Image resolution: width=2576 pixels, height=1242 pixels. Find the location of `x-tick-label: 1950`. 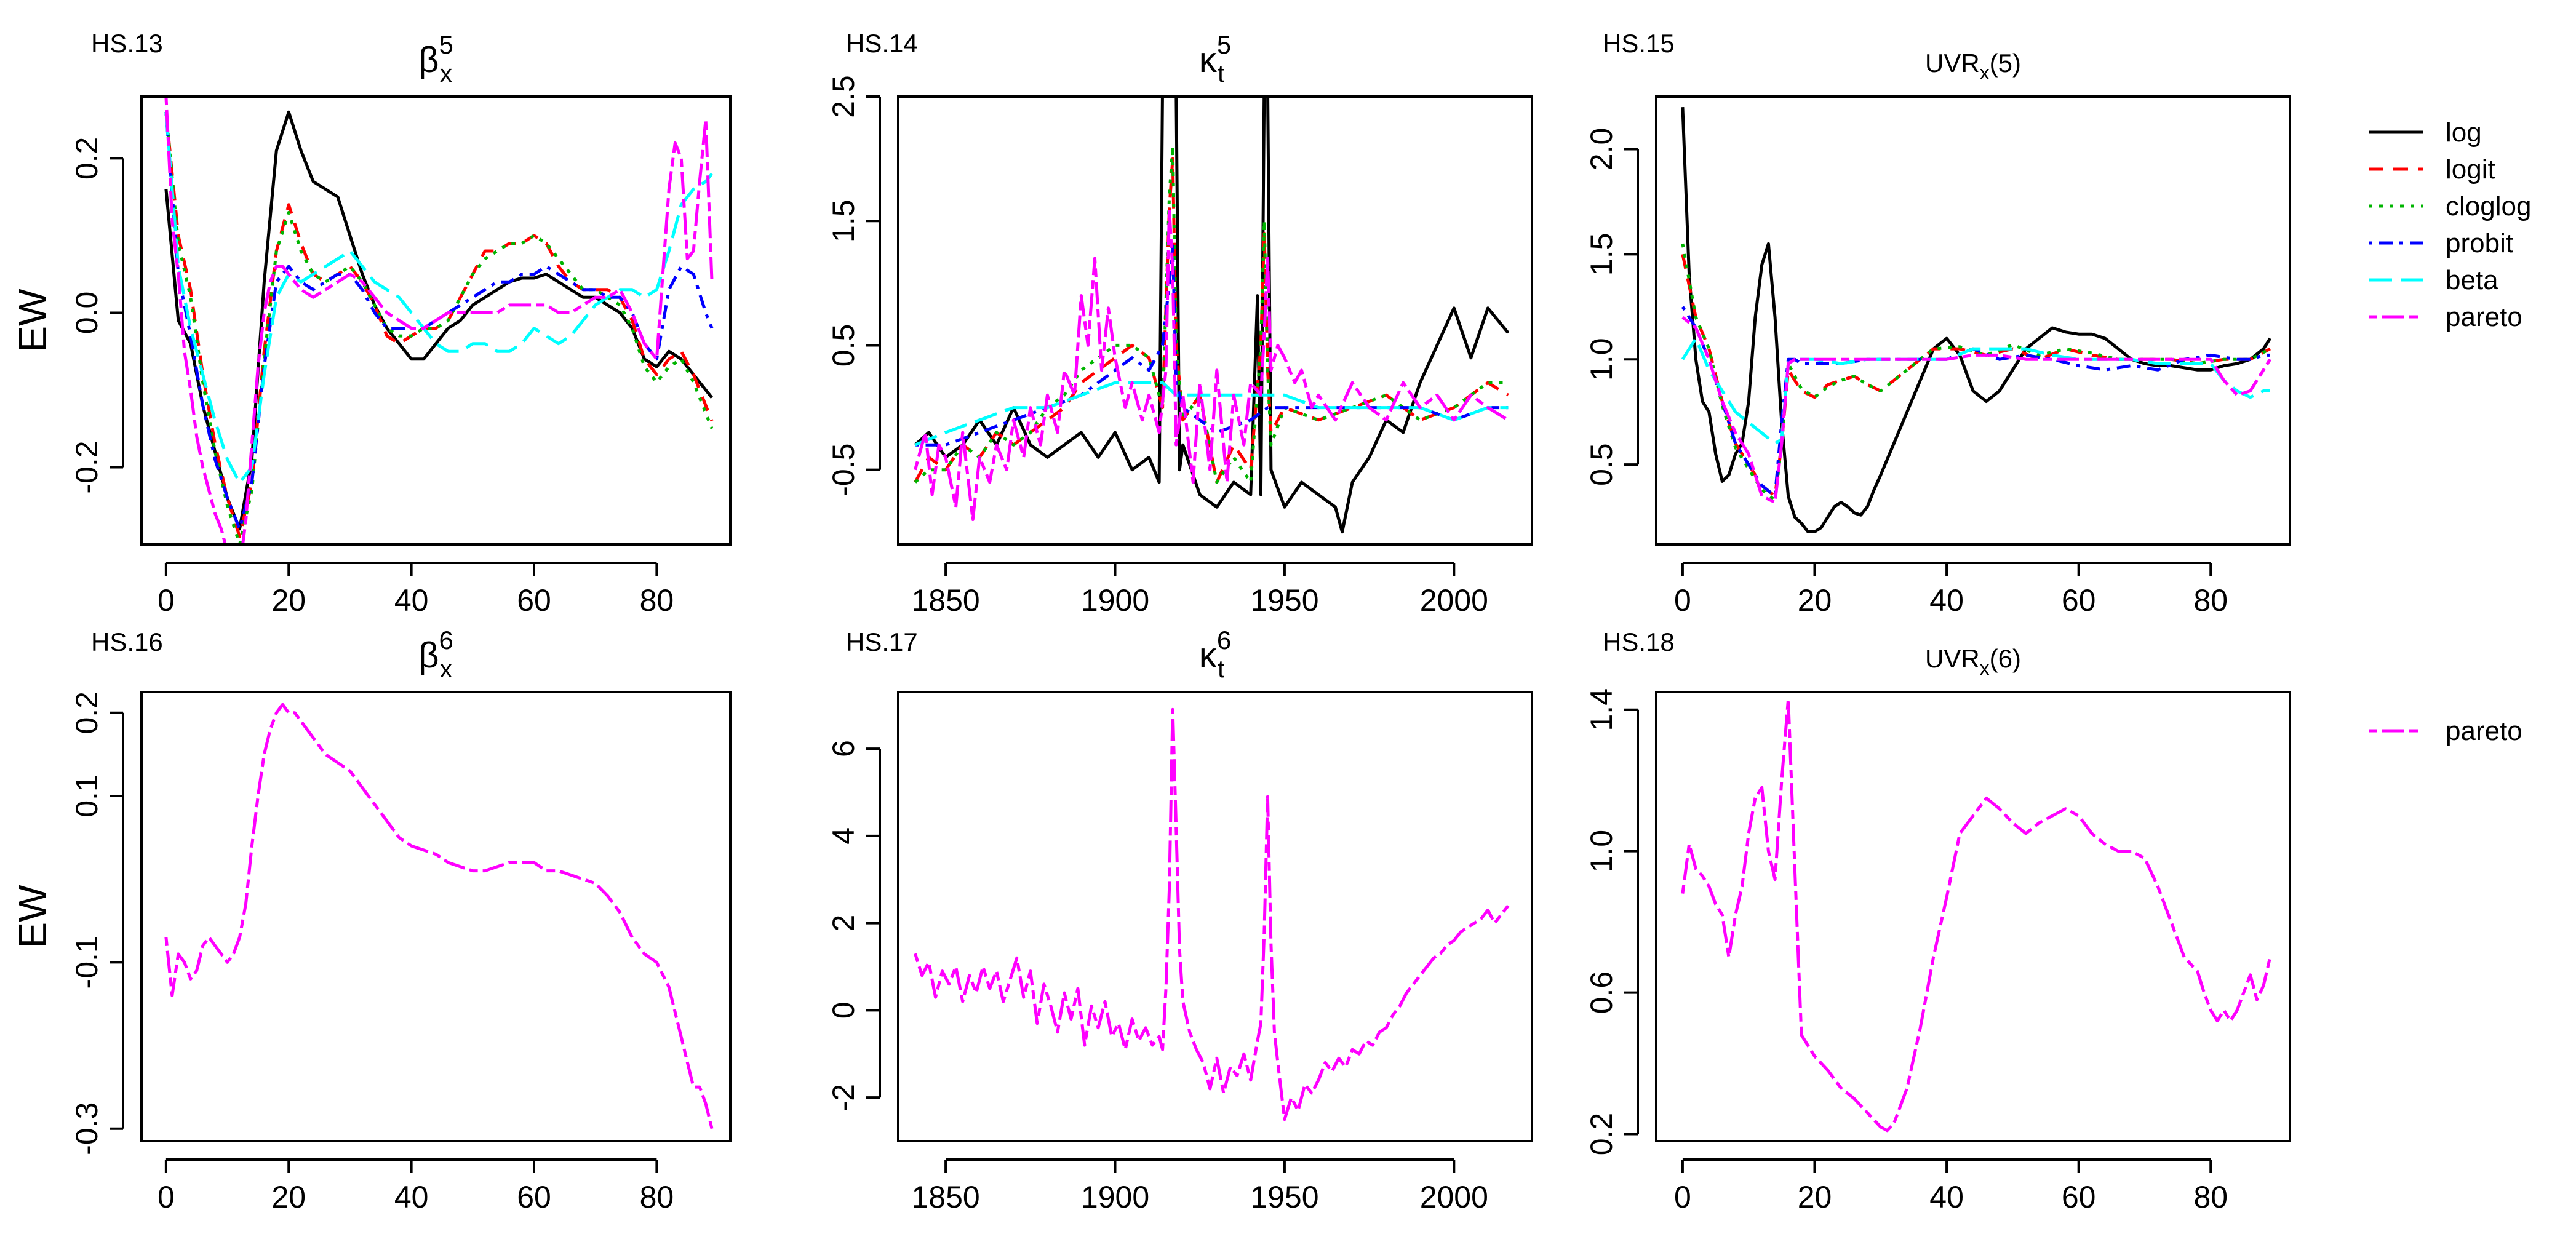

x-tick-label: 1950 is located at coordinates (1284, 600).